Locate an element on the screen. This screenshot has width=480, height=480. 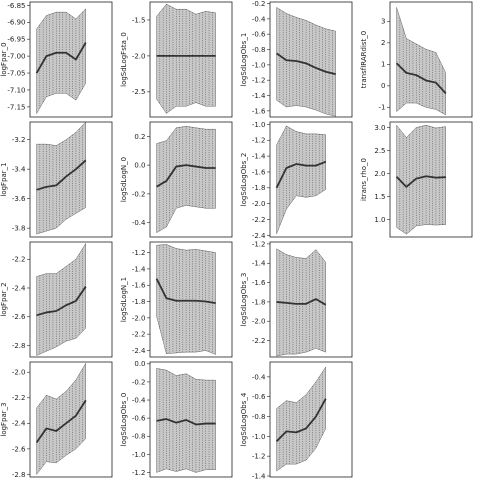
y-tick-label: -7.05 is located at coordinates (16, 73).